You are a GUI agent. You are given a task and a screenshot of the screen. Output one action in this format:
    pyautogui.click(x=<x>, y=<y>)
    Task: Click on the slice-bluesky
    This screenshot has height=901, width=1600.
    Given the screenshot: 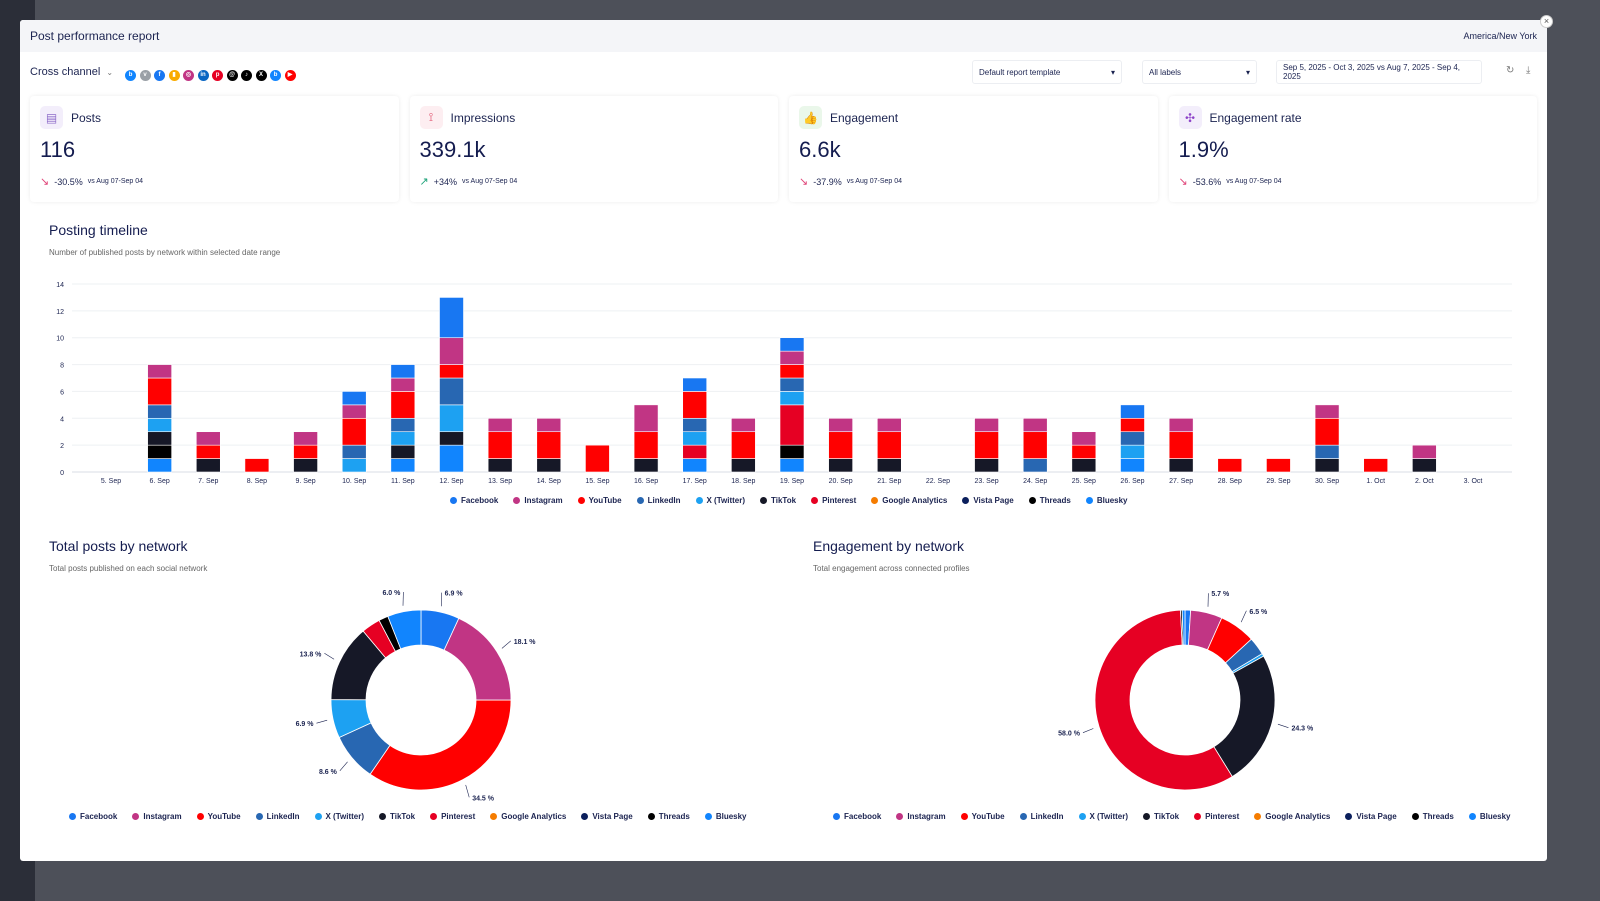 What is the action you would take?
    pyautogui.click(x=404, y=629)
    